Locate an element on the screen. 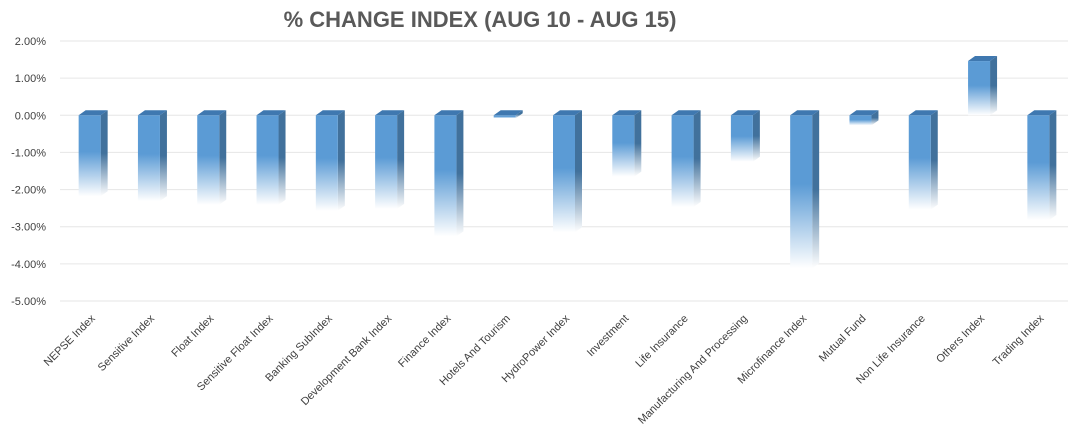 This screenshot has height=441, width=1085. y-tick-label: 2.00% is located at coordinates (30, 42).